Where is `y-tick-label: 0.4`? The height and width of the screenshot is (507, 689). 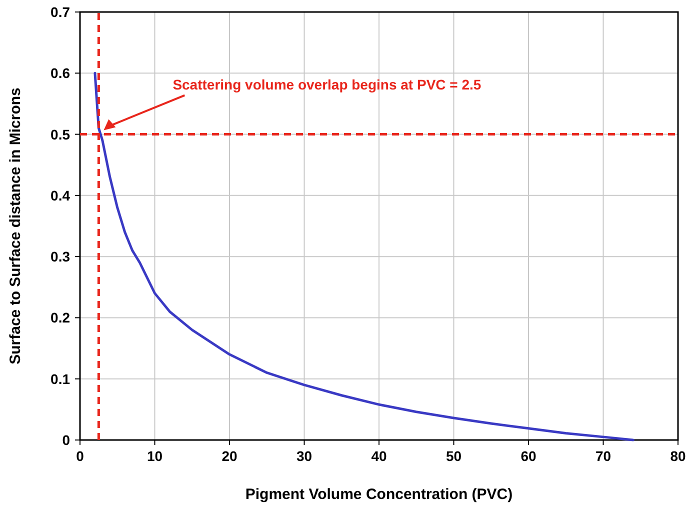
y-tick-label: 0.4 is located at coordinates (60, 195).